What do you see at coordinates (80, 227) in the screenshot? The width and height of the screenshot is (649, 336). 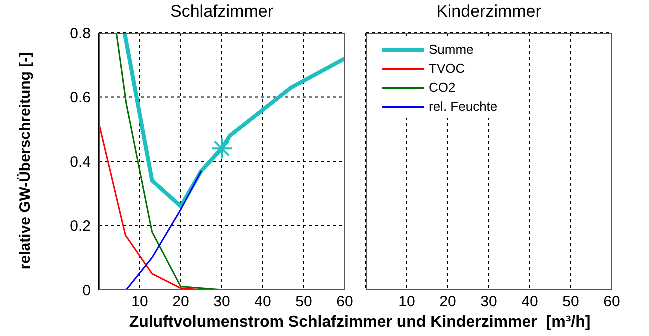 I see `y-tick-label: 0.2` at bounding box center [80, 227].